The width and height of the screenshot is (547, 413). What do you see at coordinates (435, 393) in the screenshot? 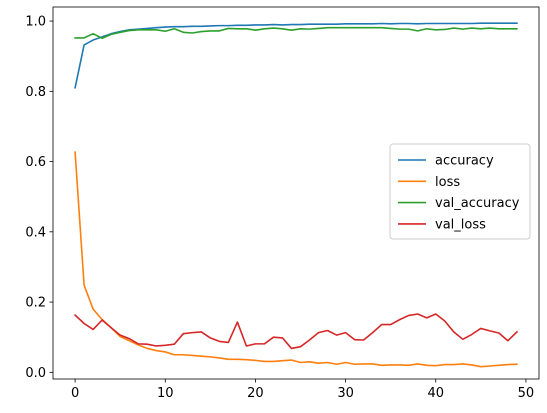
I see `x-tick-label: 40` at bounding box center [435, 393].